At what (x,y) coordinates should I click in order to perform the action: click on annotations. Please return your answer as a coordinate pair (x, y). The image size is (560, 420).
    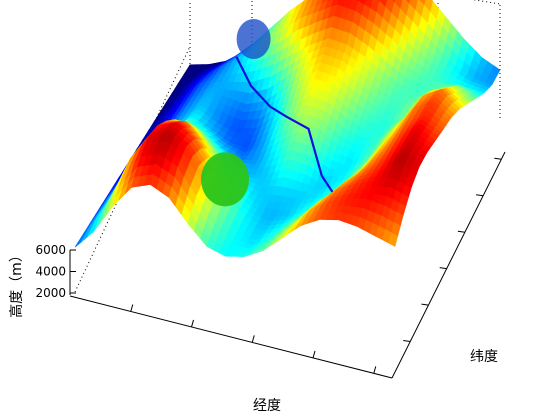
    Looking at the image, I should click on (267, 112).